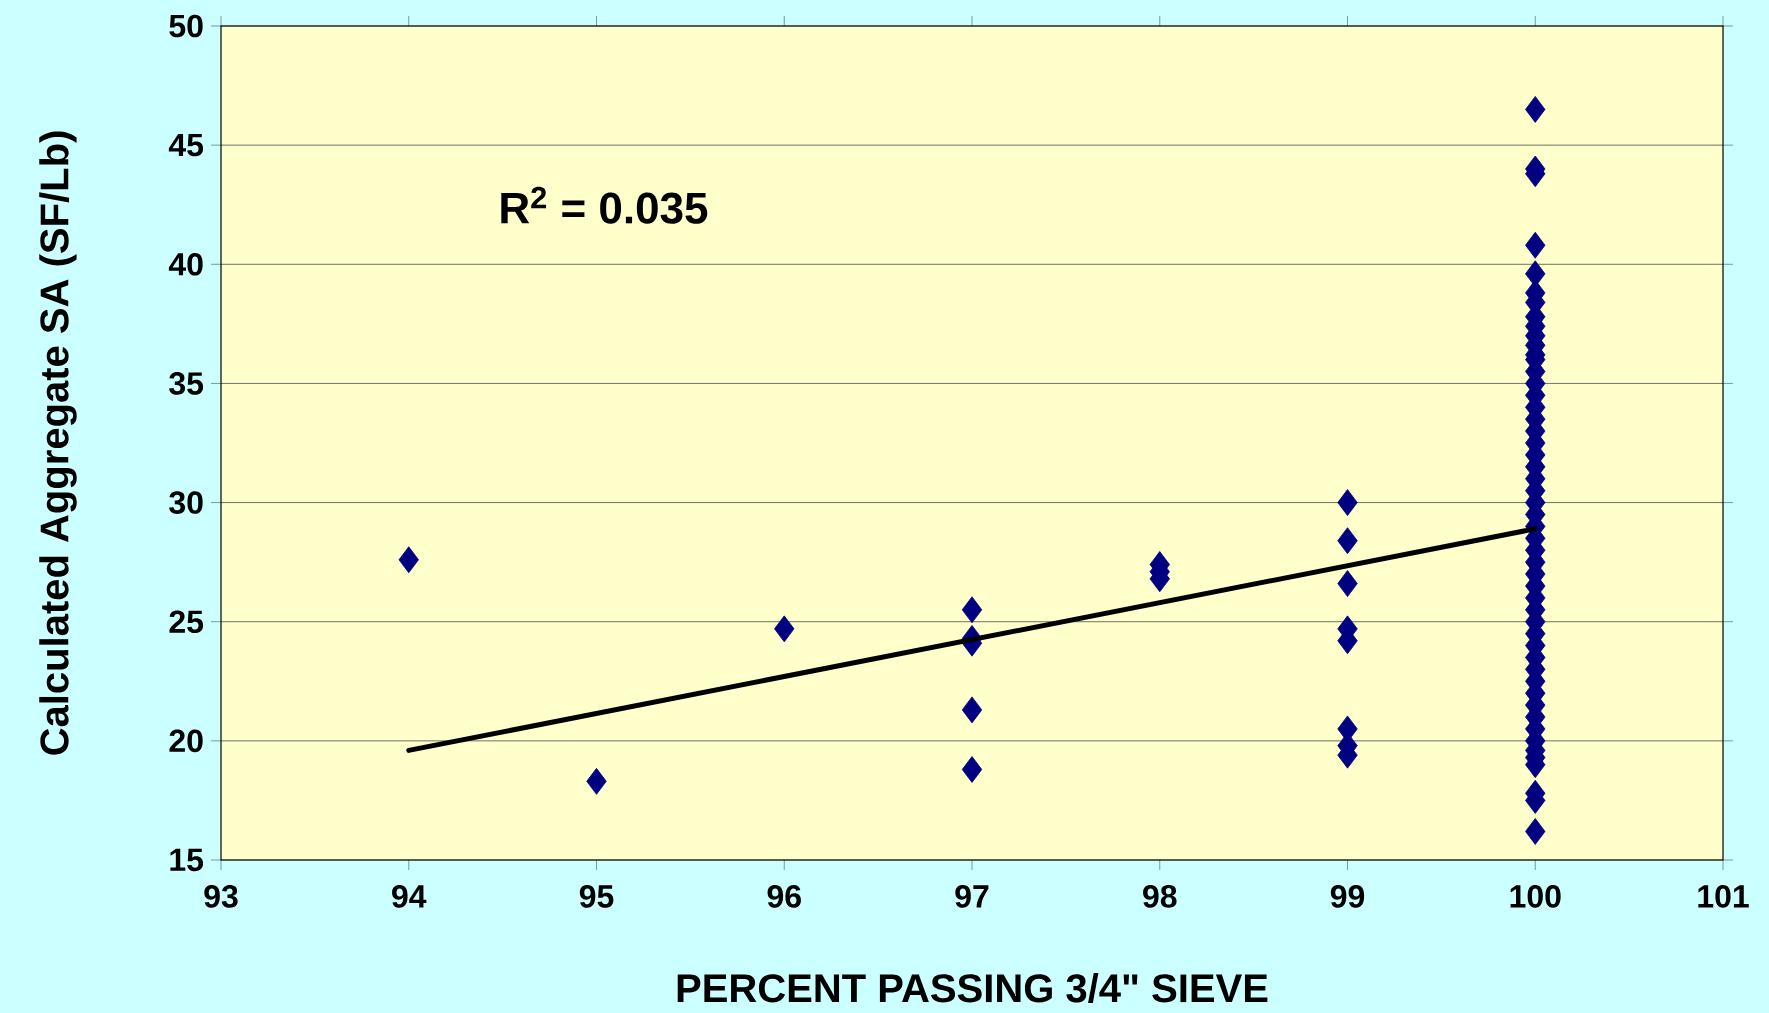 This screenshot has height=1013, width=1769. What do you see at coordinates (1160, 896) in the screenshot?
I see `x-tick-label: 98` at bounding box center [1160, 896].